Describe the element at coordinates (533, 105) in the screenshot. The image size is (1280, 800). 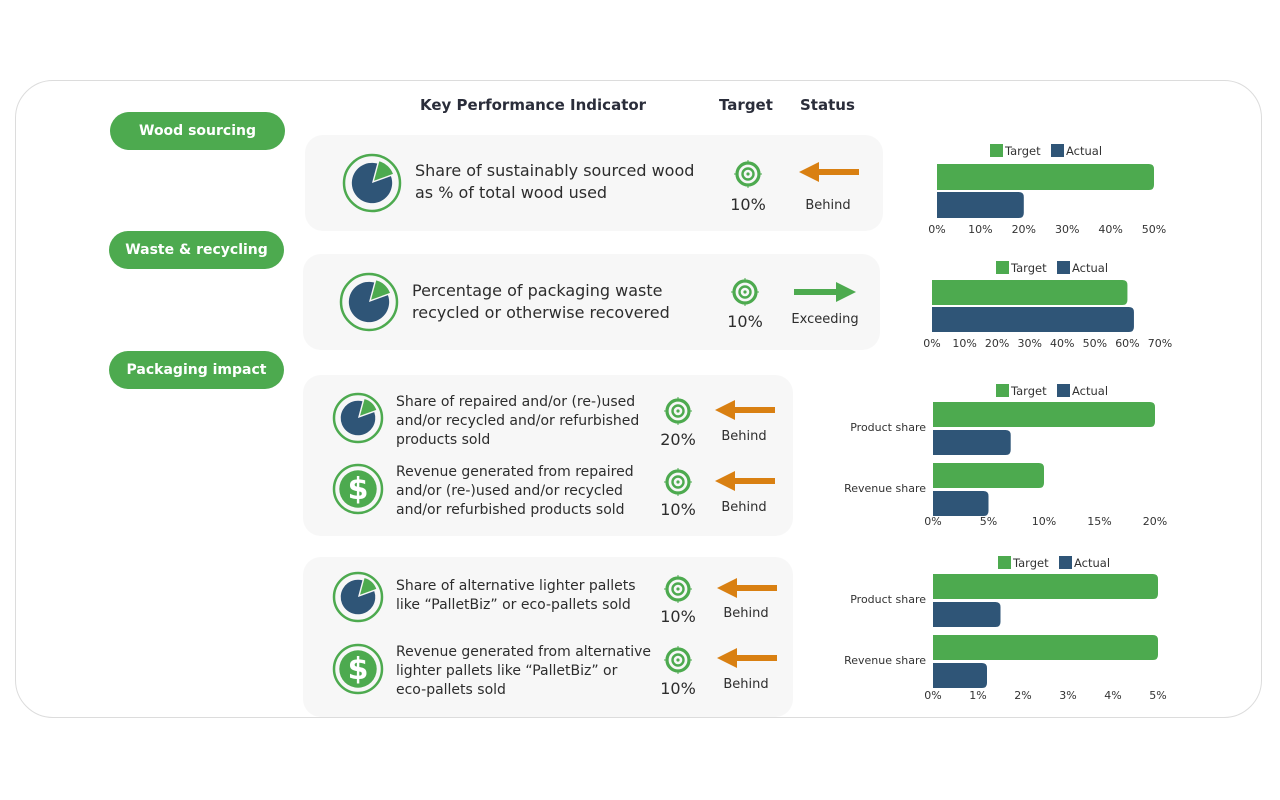
I see `kpi-column-header: Key Performance Indicator` at that location.